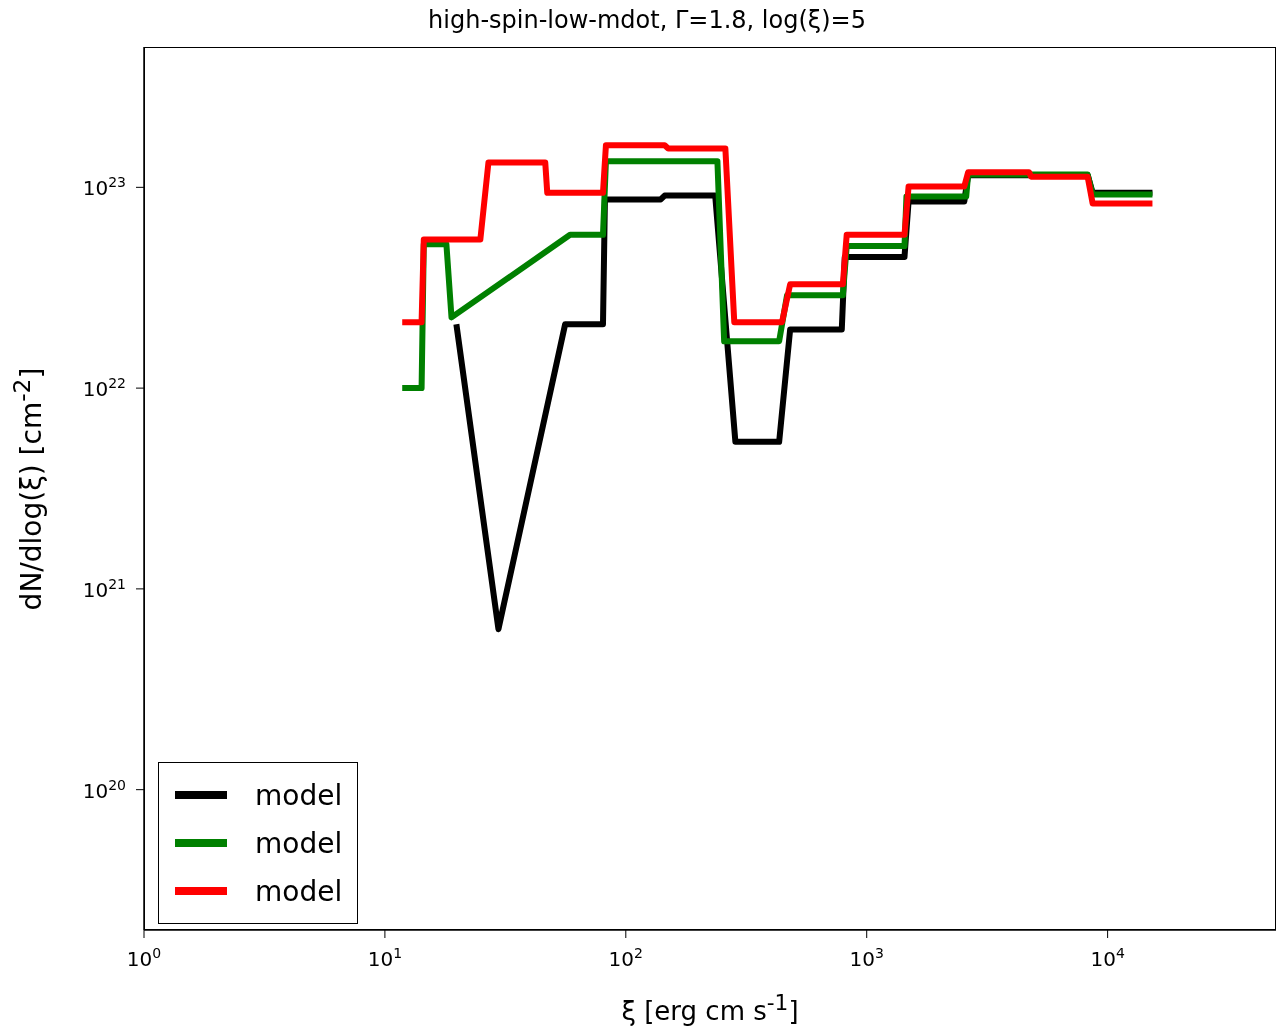  What do you see at coordinates (144, 958) in the screenshot?
I see `x-tick-label: 10$^{0}$` at bounding box center [144, 958].